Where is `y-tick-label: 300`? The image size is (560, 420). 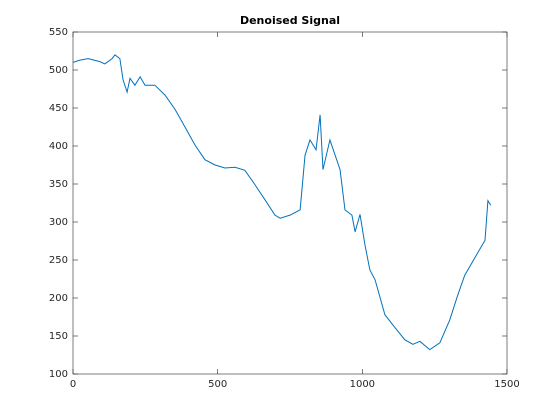 y-tick-label: 300 is located at coordinates (58, 222).